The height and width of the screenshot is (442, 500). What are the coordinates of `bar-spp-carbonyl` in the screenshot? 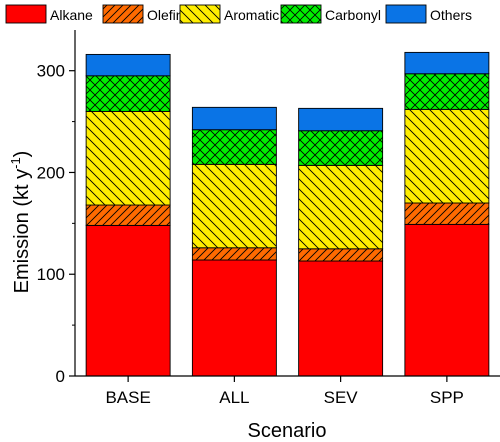 It's located at (447, 91).